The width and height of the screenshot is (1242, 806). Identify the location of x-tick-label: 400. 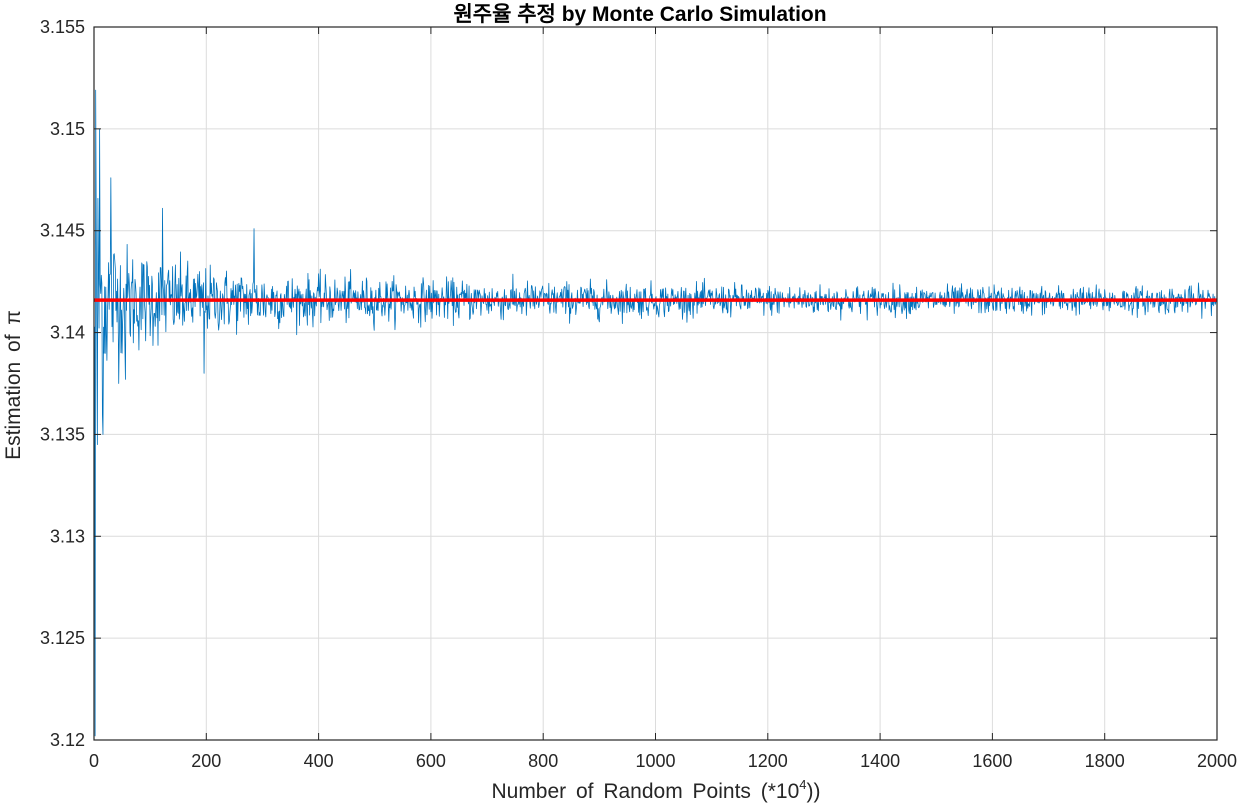
(319, 761).